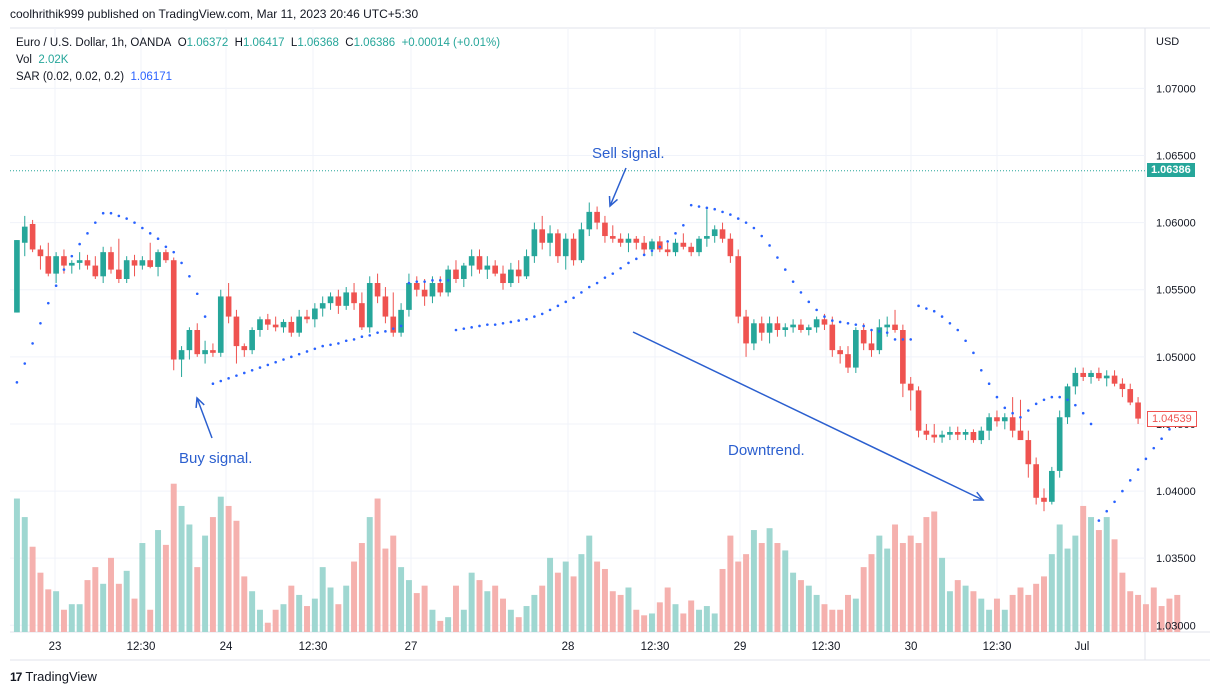  Describe the element at coordinates (61, 676) in the screenshot. I see `footer-brand-text: TradingView` at that location.